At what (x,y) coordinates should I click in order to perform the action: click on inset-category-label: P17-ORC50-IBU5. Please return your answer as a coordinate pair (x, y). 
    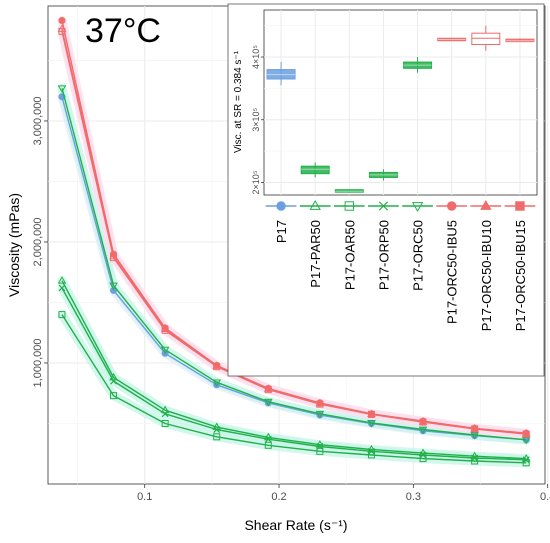
    Looking at the image, I should click on (452, 272).